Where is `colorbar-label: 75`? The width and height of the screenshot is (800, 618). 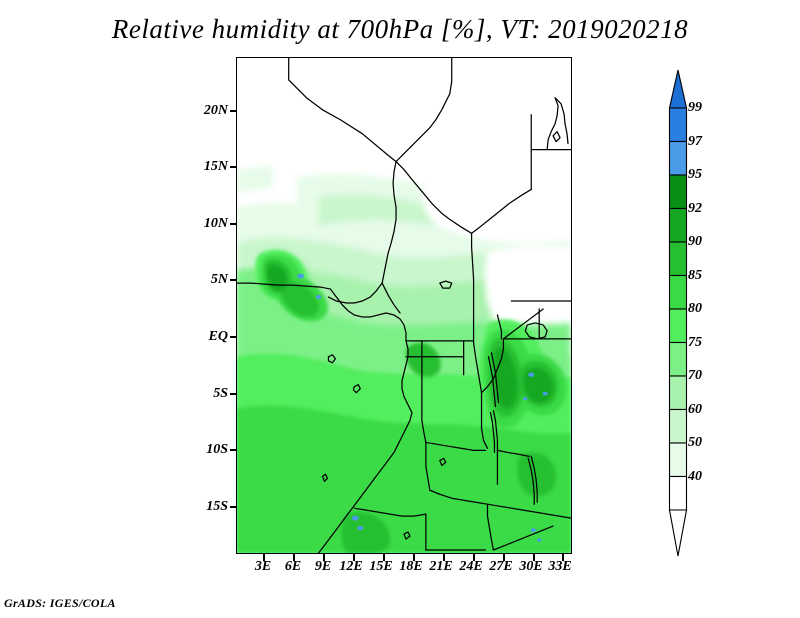 colorbar-label: 75 is located at coordinates (695, 342).